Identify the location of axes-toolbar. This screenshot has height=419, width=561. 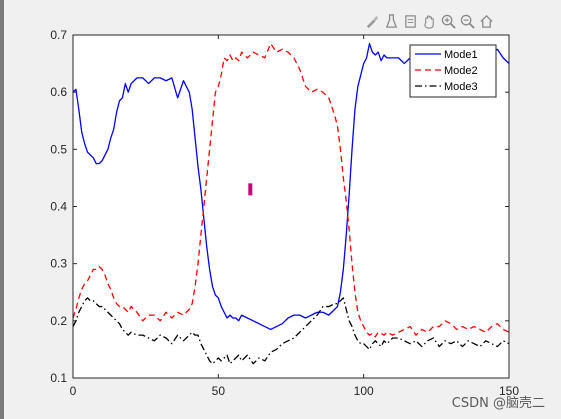
(429, 21).